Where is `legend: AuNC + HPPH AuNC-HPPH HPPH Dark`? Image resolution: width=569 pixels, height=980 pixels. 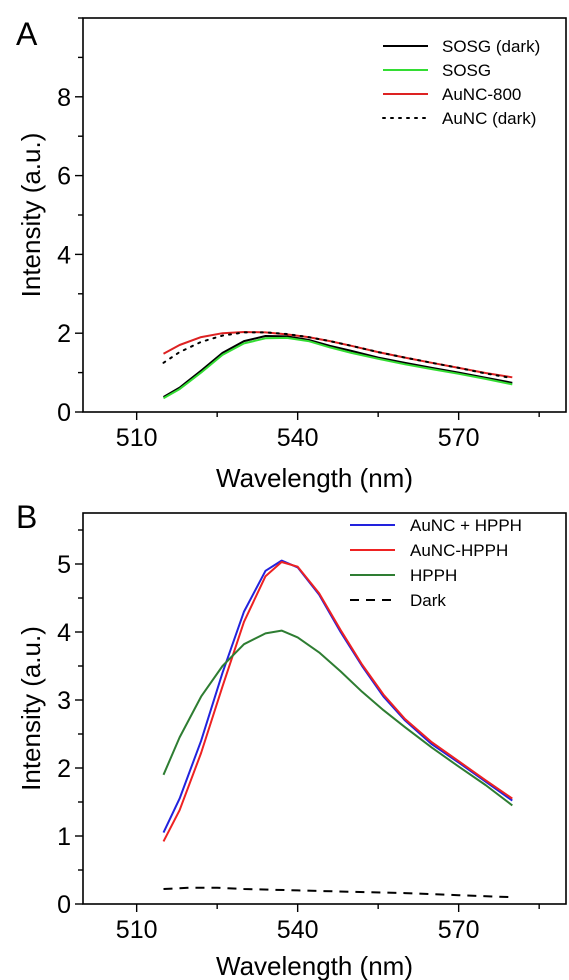
legend: AuNC + HPPH AuNC-HPPH HPPH Dark is located at coordinates (436, 563).